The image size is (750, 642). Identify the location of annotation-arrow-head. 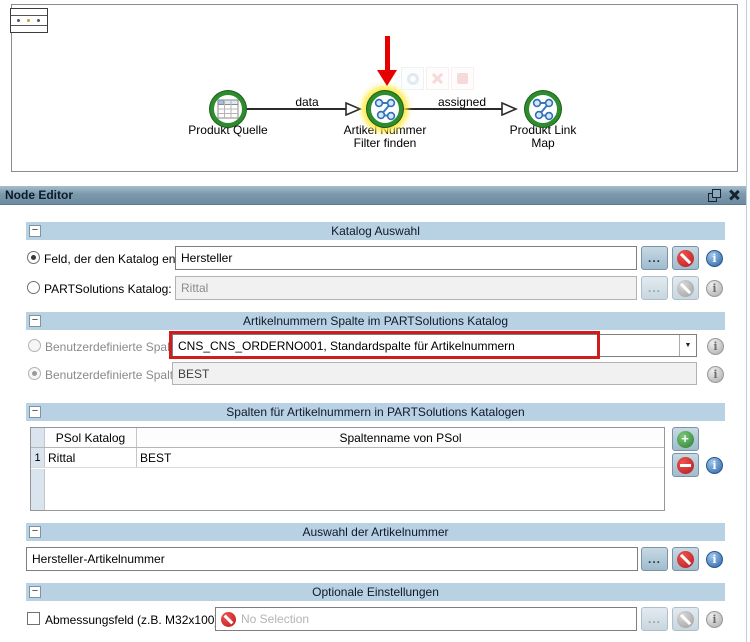
(387, 78).